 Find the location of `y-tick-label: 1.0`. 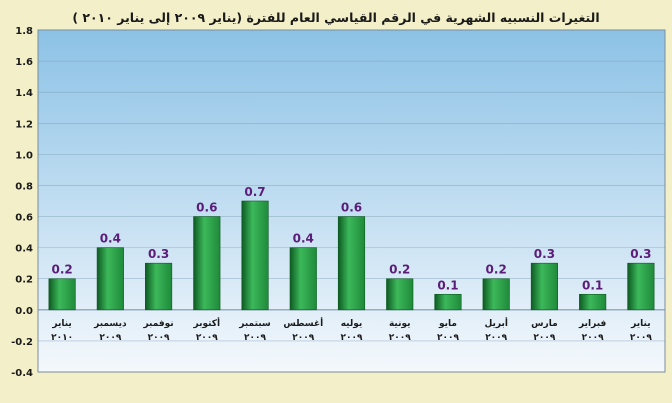

y-tick-label: 1.0 is located at coordinates (24, 155).